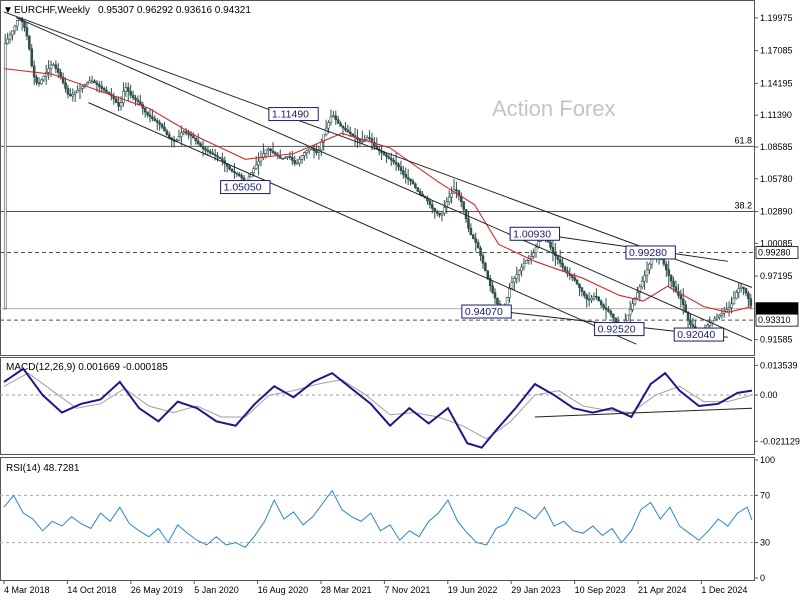  I want to click on price-tick-label: 1.05780, so click(776, 179).